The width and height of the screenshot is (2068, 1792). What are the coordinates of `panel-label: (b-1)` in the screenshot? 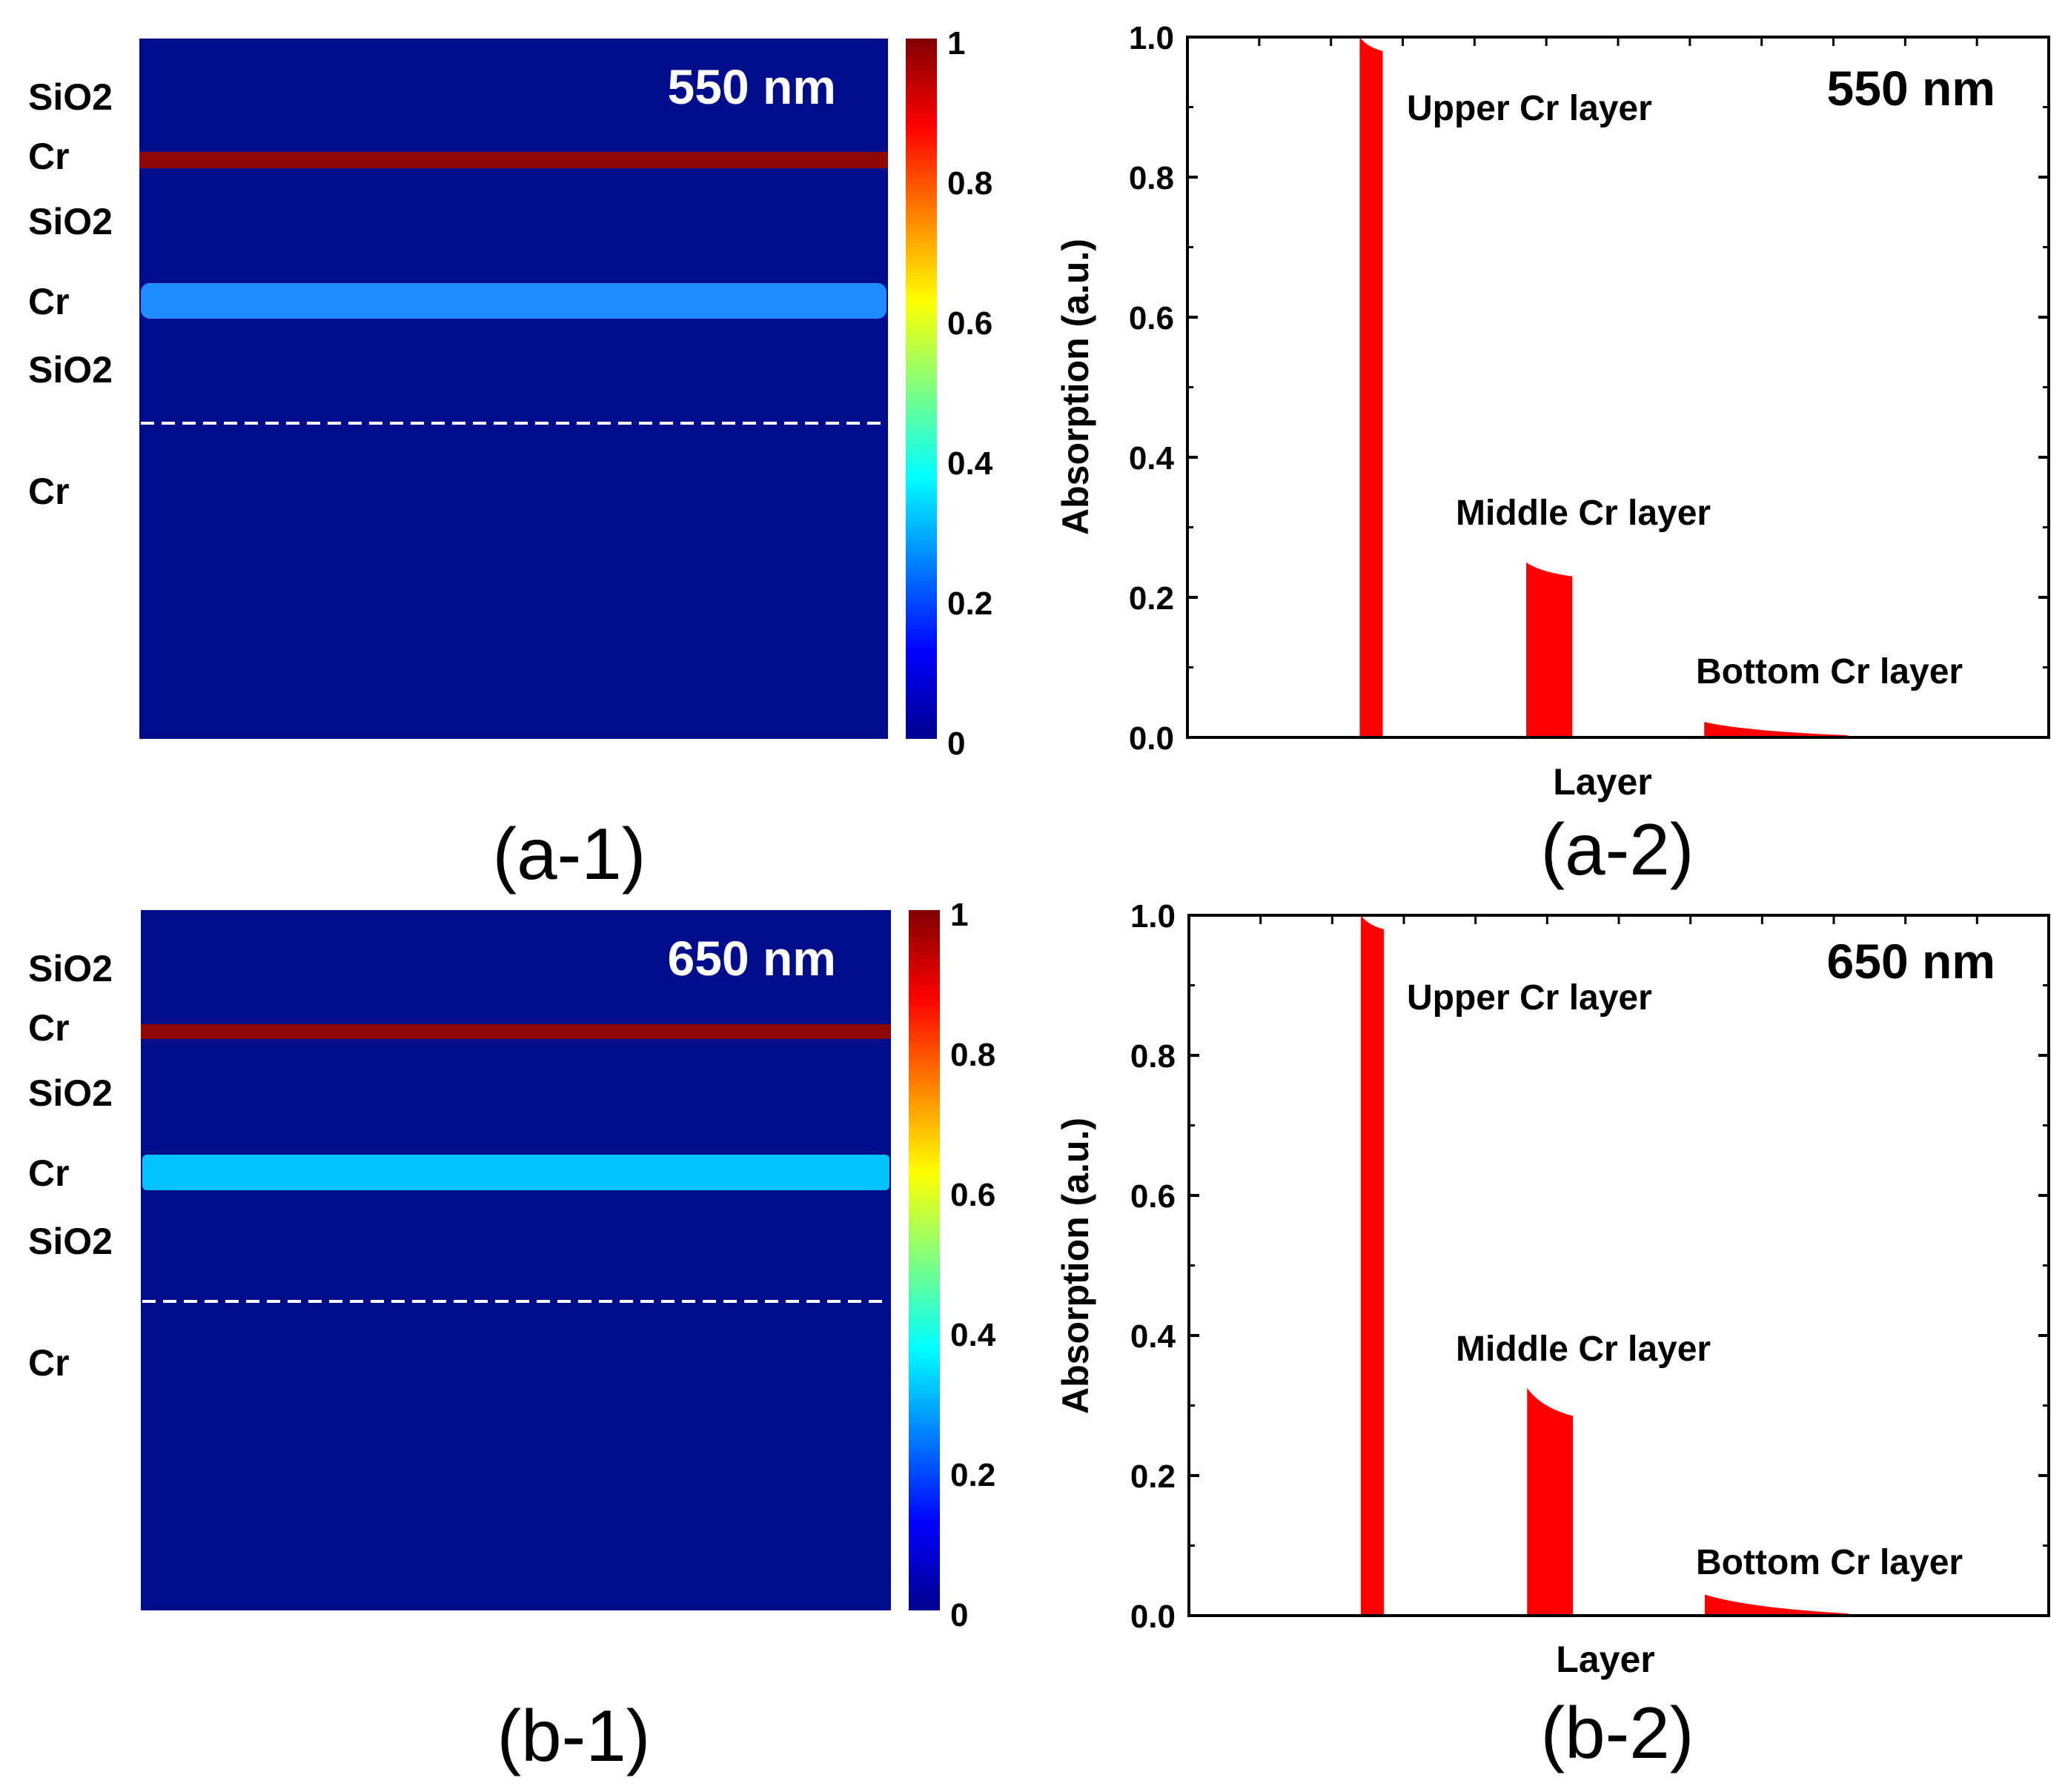 It's located at (574, 1736).